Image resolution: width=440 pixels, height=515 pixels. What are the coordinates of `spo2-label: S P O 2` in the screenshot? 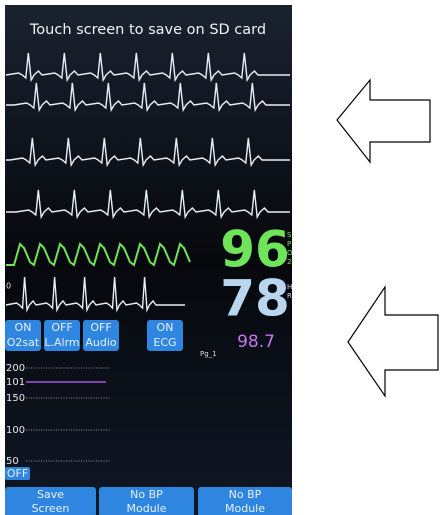 It's located at (290, 248).